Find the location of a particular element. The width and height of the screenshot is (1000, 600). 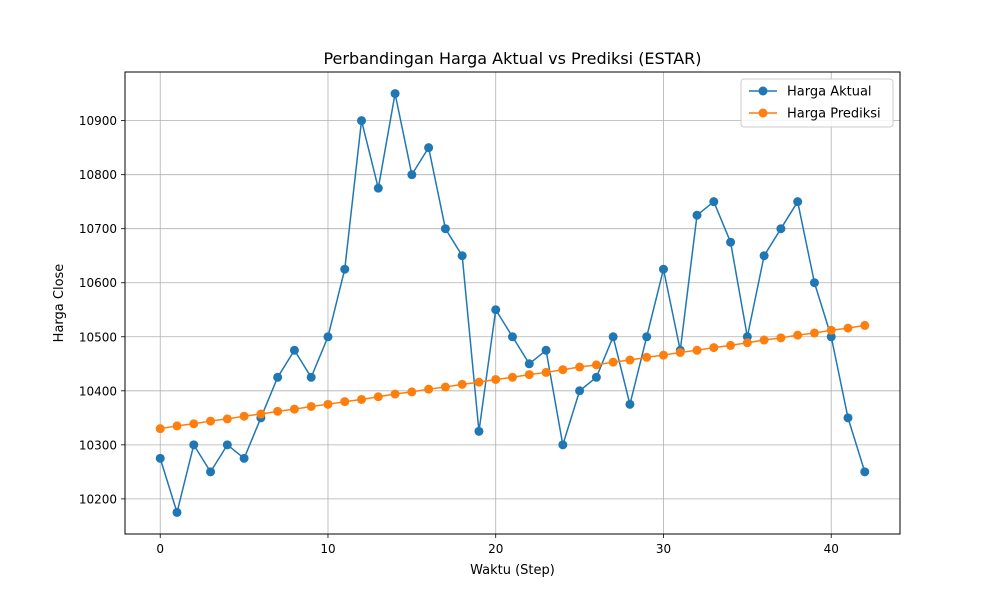

x-tick-label: 30 is located at coordinates (663, 549).